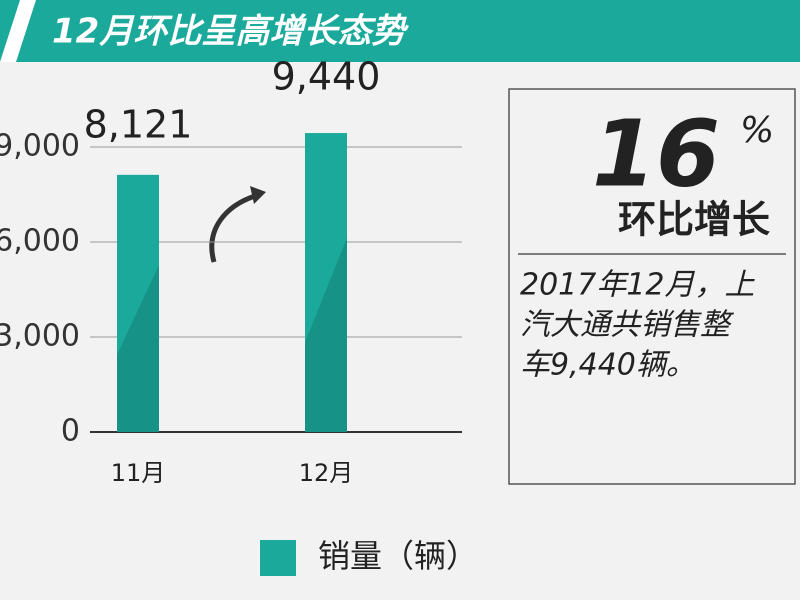 The height and width of the screenshot is (600, 800). I want to click on y-tick-label: 9,000, so click(40, 146).